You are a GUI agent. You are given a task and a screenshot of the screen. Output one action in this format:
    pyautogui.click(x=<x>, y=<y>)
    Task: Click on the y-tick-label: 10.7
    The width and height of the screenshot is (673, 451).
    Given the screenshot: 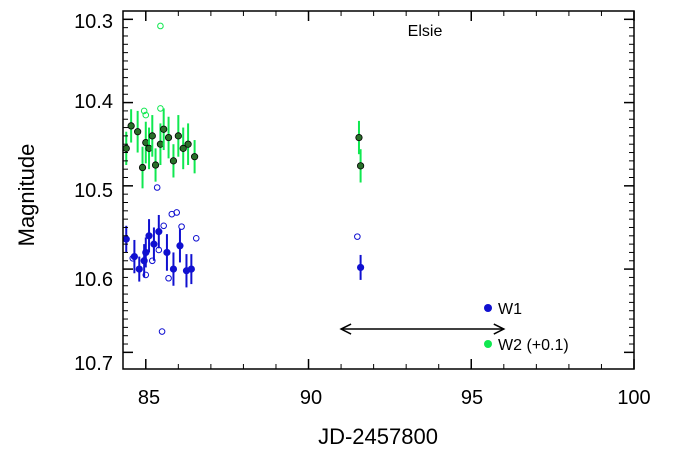 What is the action you would take?
    pyautogui.click(x=93, y=364)
    